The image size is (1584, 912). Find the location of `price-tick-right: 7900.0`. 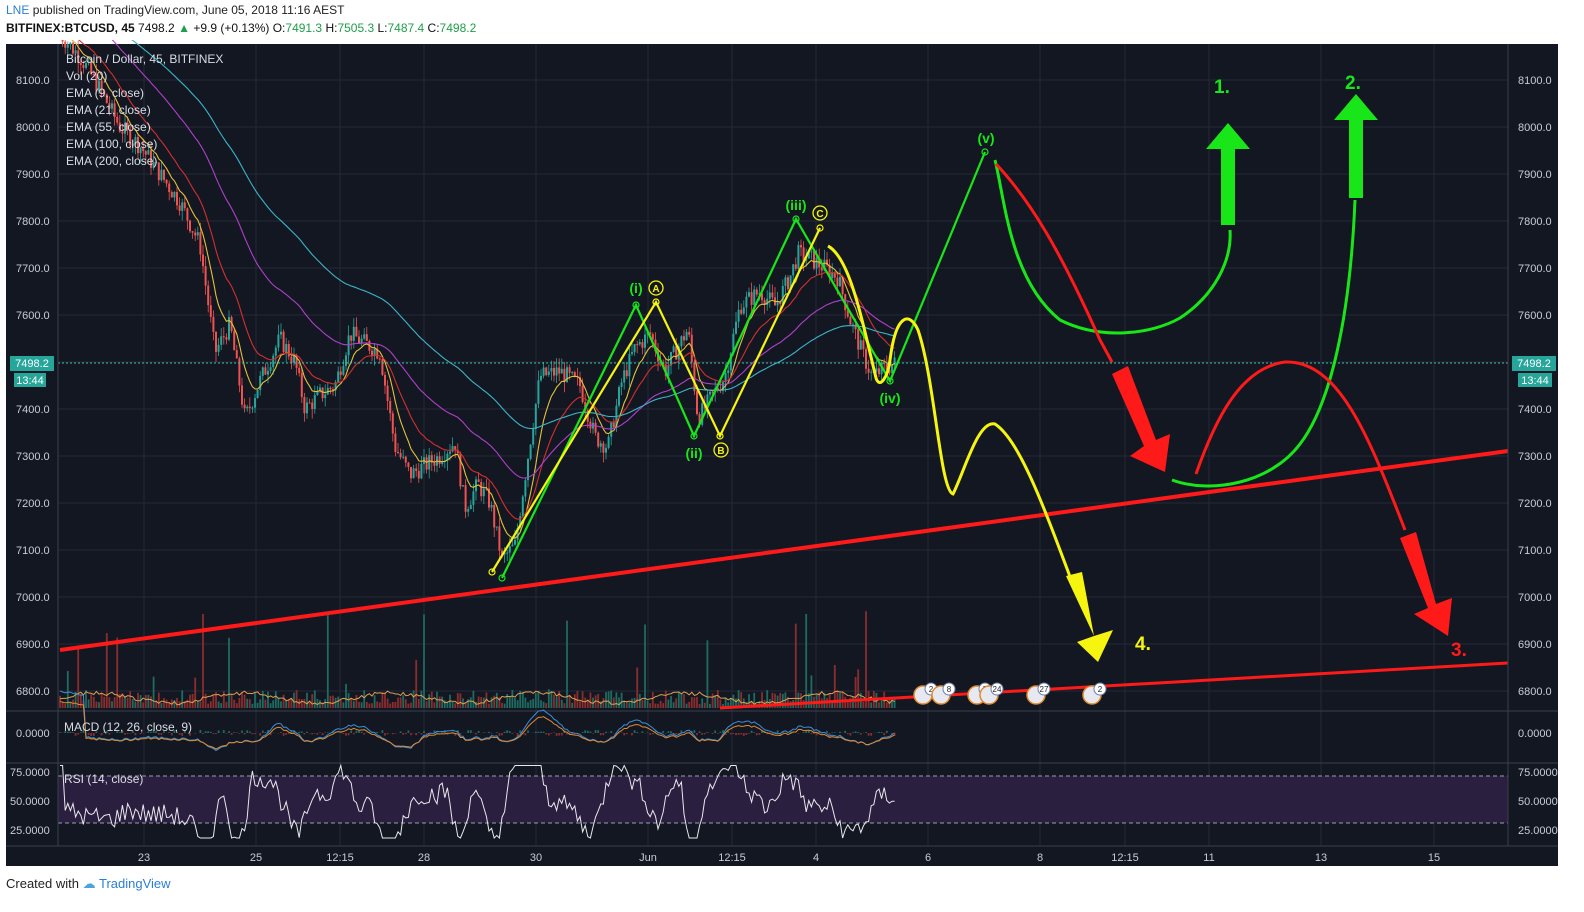

price-tick-right: 7900.0 is located at coordinates (1535, 175).